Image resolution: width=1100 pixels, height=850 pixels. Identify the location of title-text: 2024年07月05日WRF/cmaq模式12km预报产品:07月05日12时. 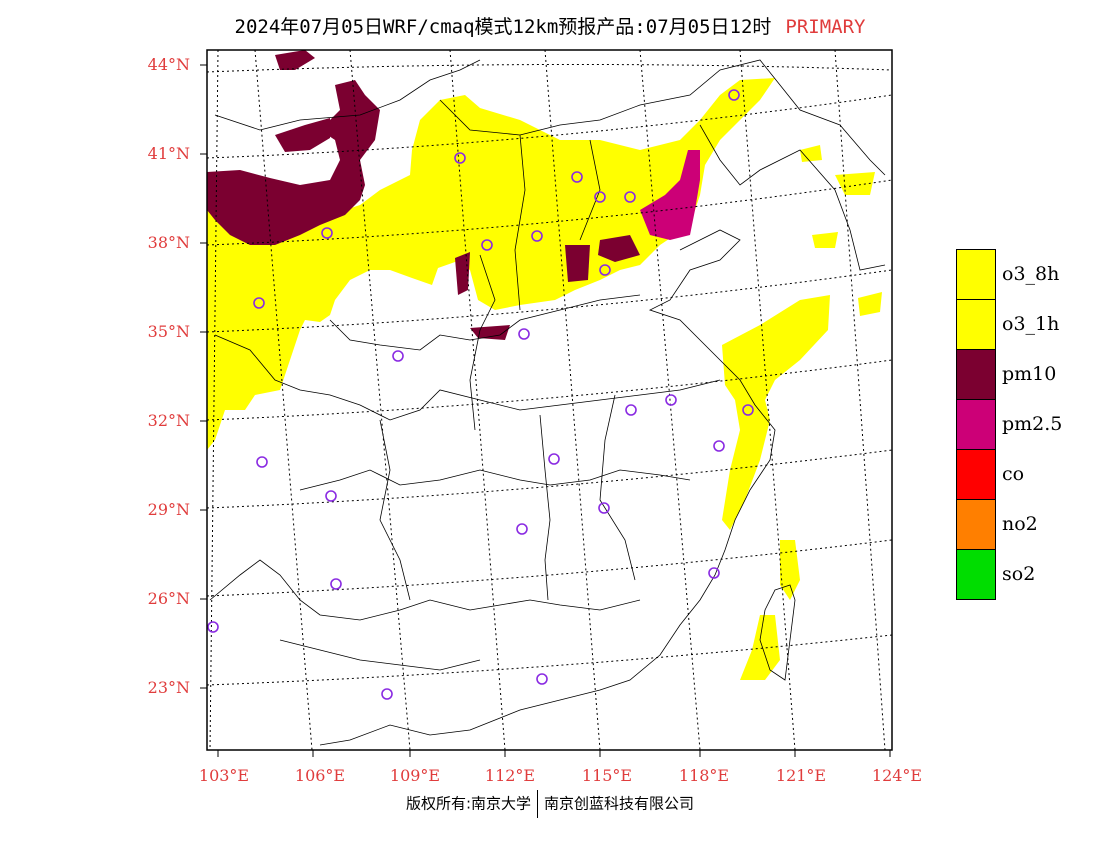
(503, 27).